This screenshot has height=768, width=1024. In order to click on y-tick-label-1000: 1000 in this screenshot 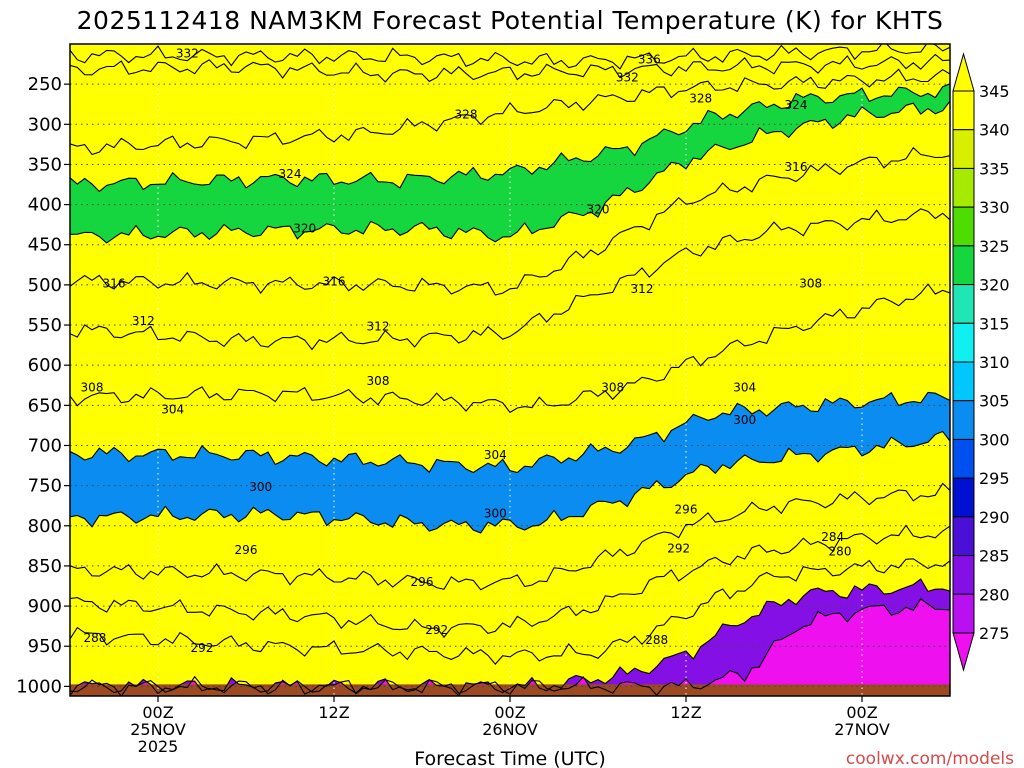, I will do `click(39, 686)`.